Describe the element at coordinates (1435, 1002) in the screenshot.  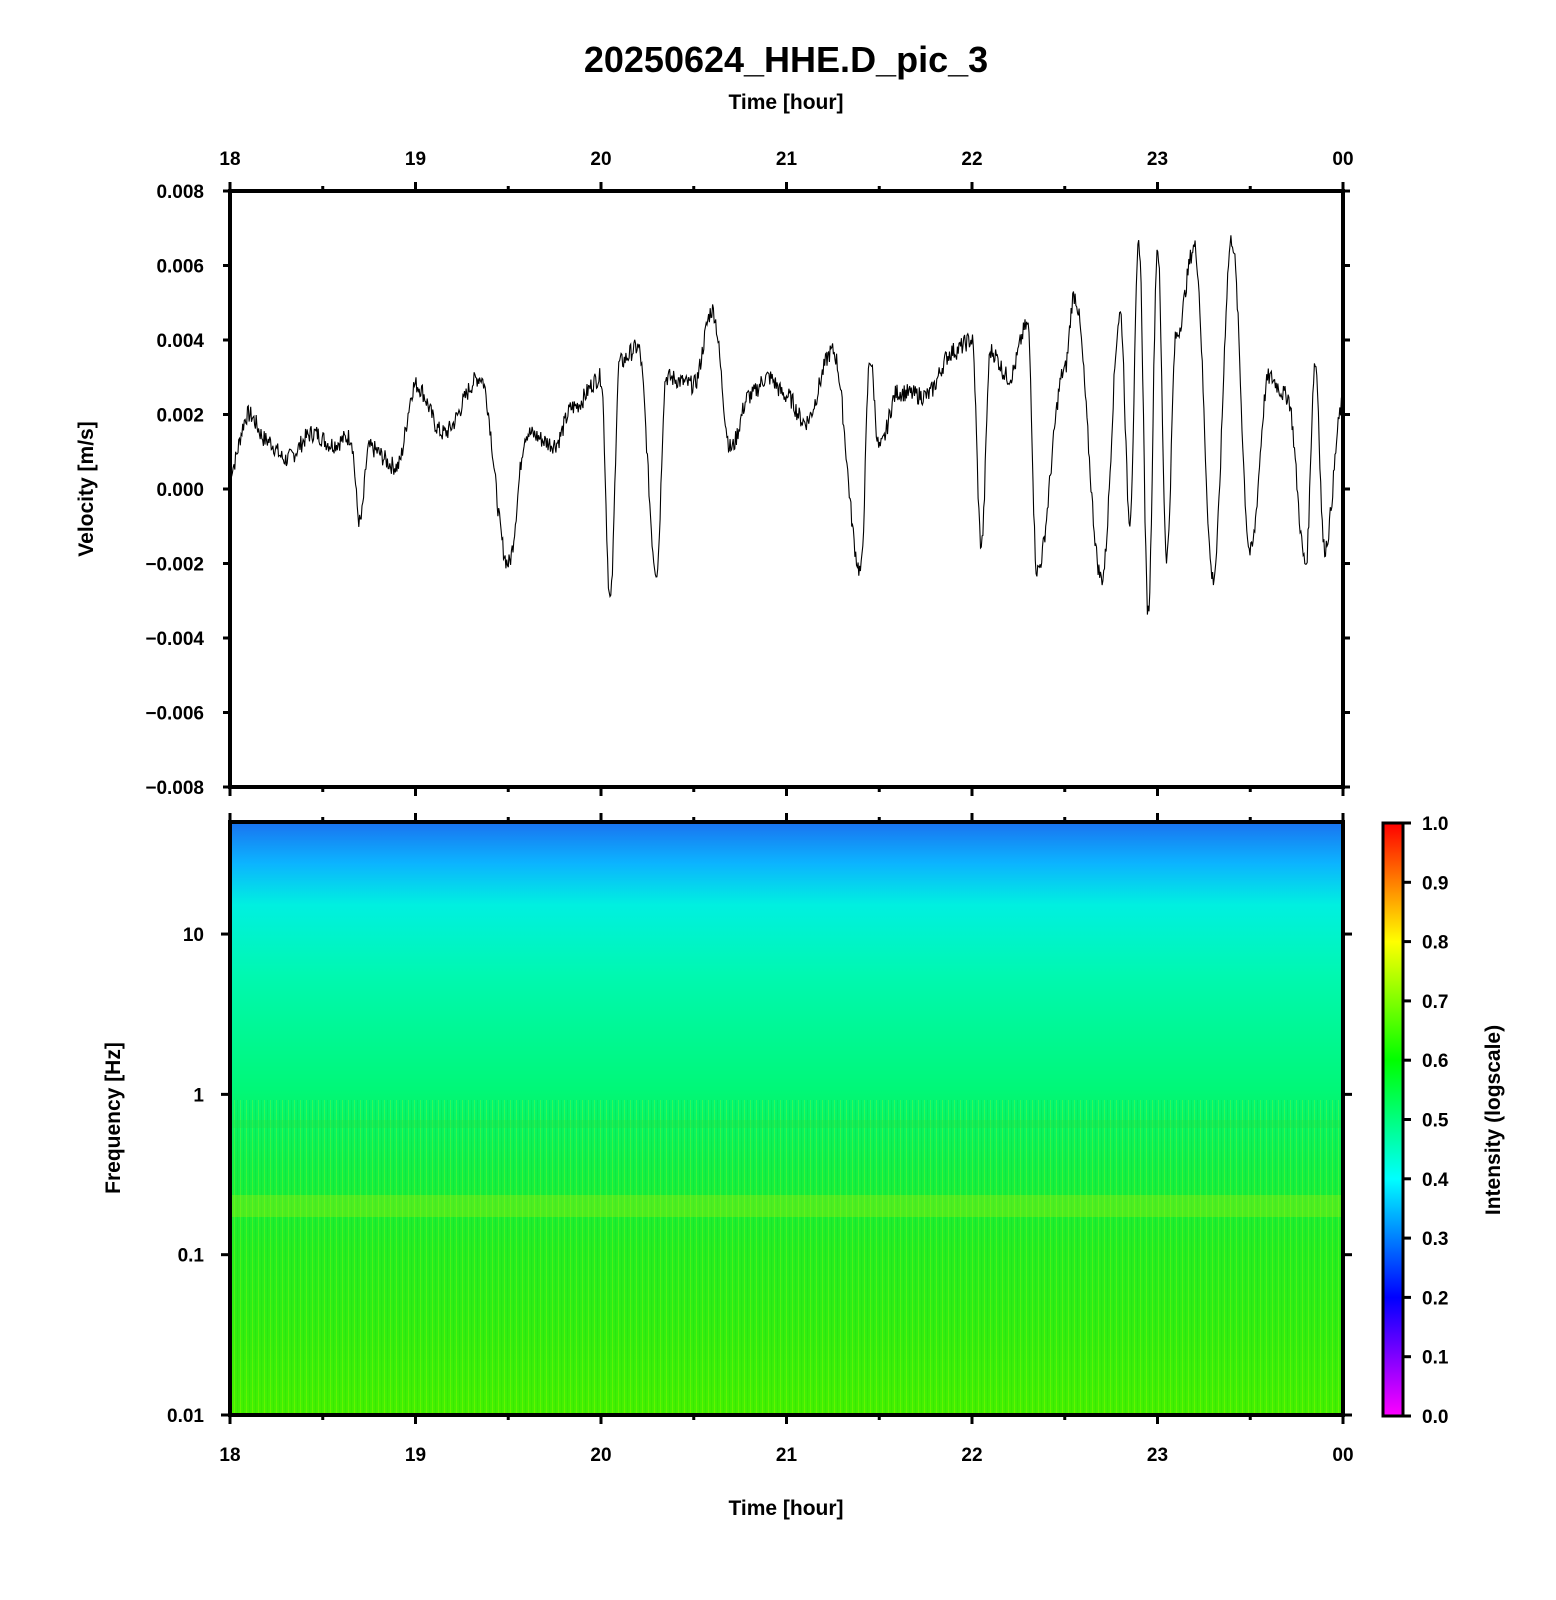
I see `colorbar-tick-label: 0.7` at that location.